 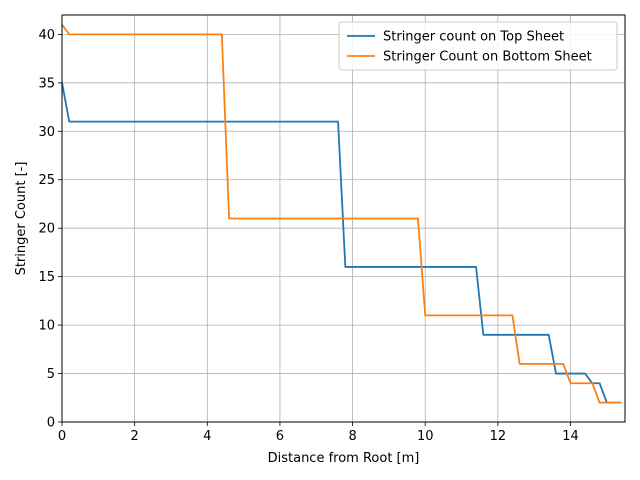 What do you see at coordinates (207, 436) in the screenshot?
I see `x-tick-label: 4` at bounding box center [207, 436].